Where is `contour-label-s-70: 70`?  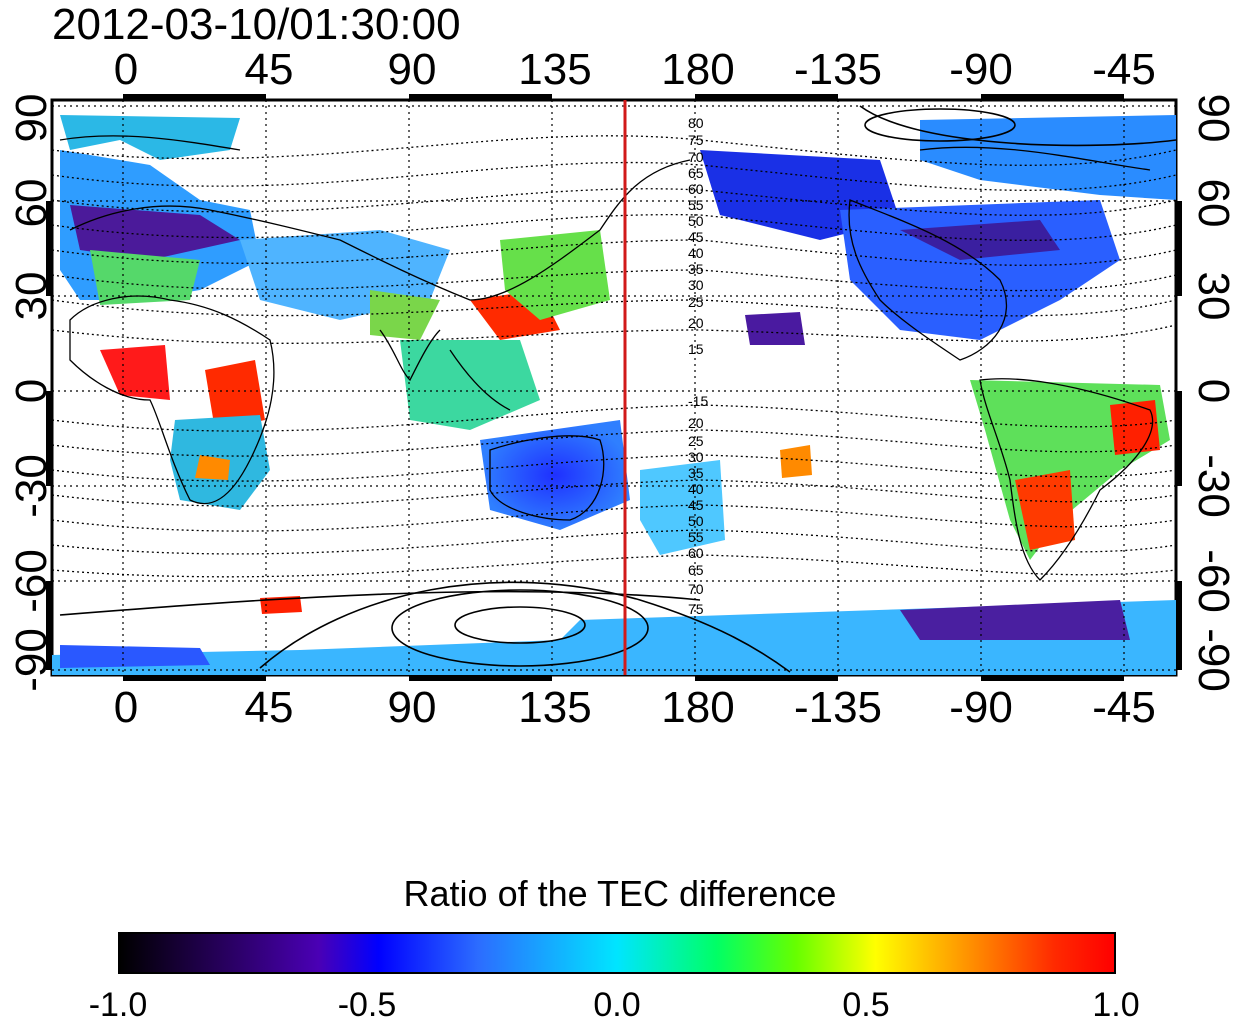 contour-label-s-70: 70 is located at coordinates (696, 589).